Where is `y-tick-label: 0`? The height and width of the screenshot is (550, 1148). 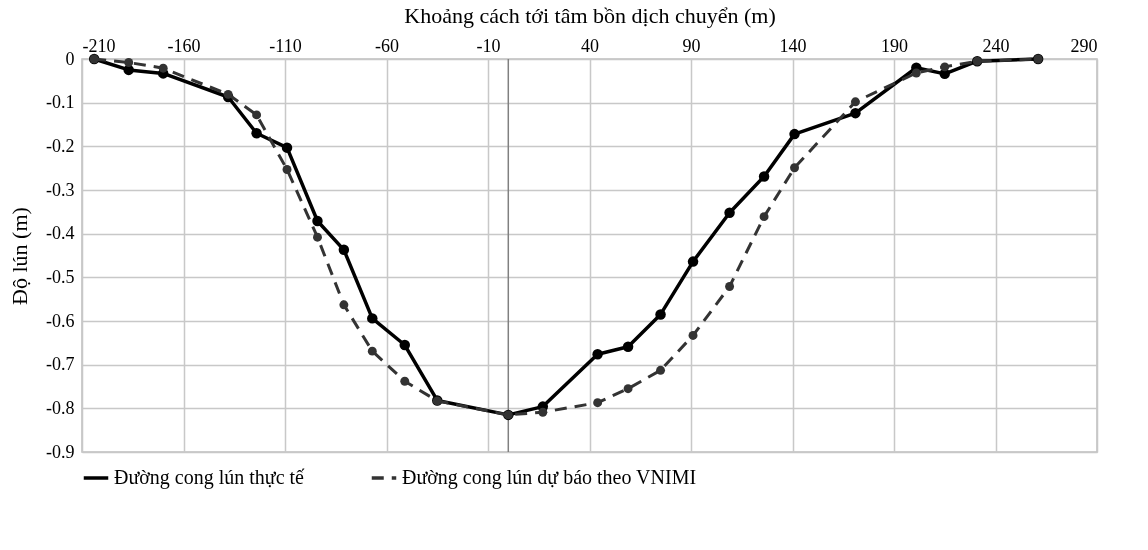
y-tick-label: 0 is located at coordinates (70, 58).